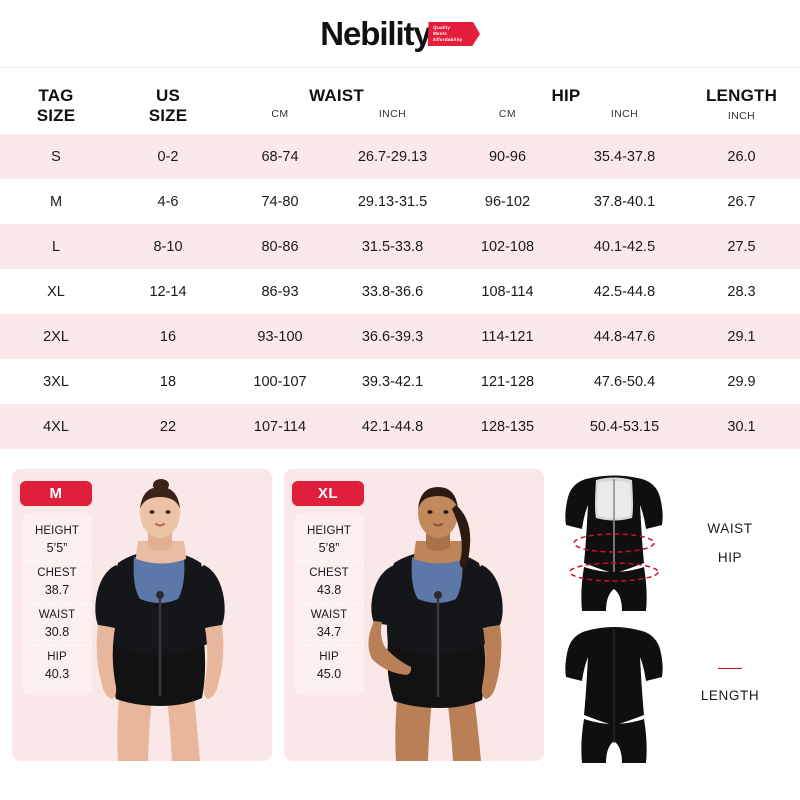 The height and width of the screenshot is (800, 800). Describe the element at coordinates (507, 291) in the screenshot. I see `cell-hip-cm: 108-114` at that location.